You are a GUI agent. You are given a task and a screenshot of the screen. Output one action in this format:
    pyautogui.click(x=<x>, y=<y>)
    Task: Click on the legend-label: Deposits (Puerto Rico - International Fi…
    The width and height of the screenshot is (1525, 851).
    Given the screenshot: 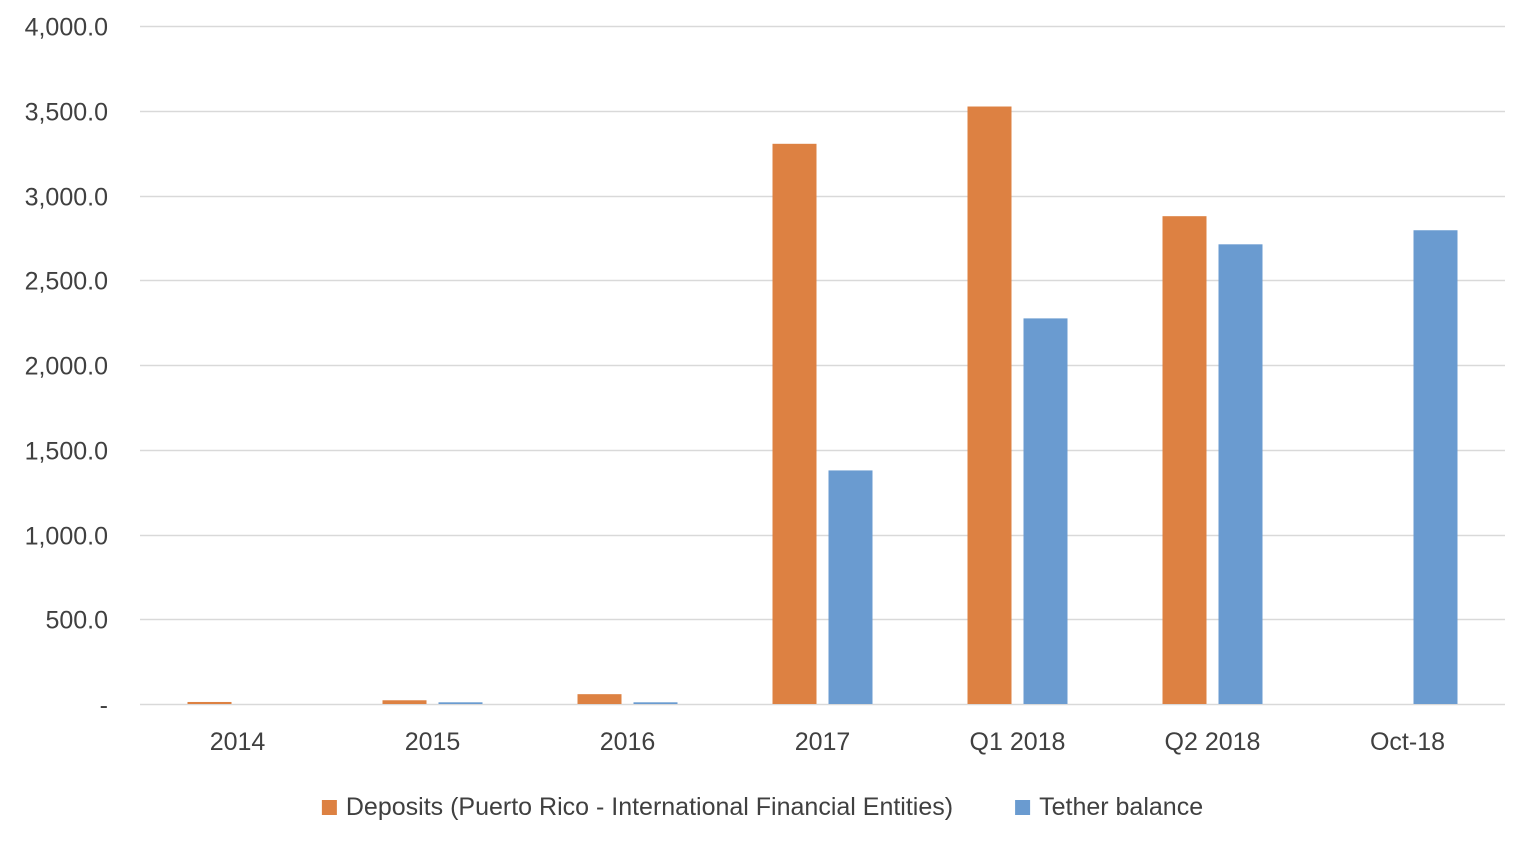 What is the action you would take?
    pyautogui.click(x=649, y=807)
    